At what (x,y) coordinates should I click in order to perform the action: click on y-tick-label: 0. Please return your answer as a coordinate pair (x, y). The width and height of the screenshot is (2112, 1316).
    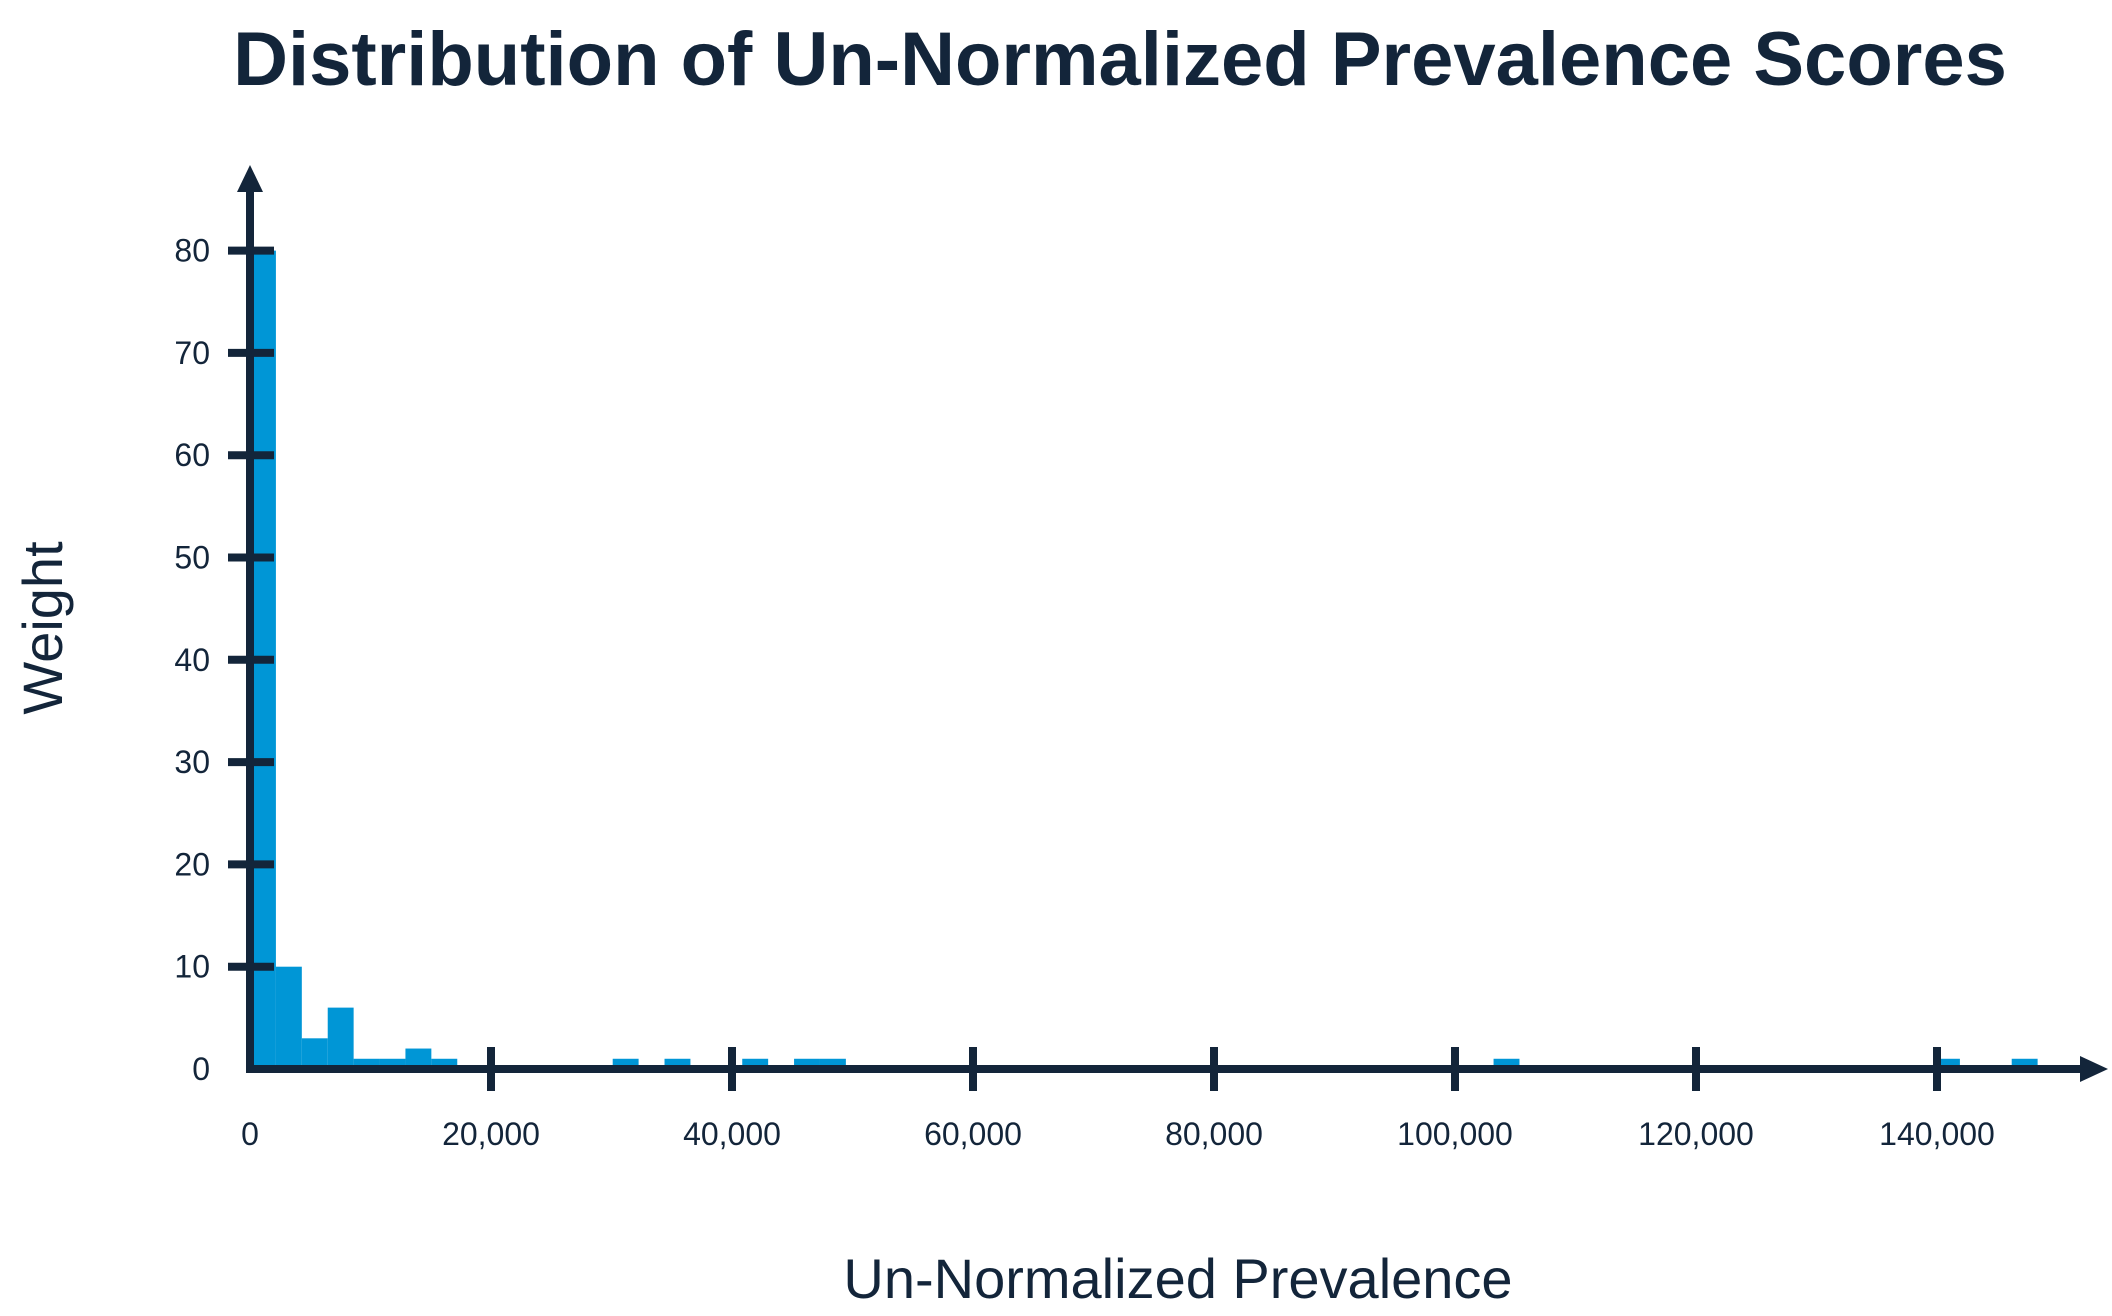
    Looking at the image, I should click on (201, 1069).